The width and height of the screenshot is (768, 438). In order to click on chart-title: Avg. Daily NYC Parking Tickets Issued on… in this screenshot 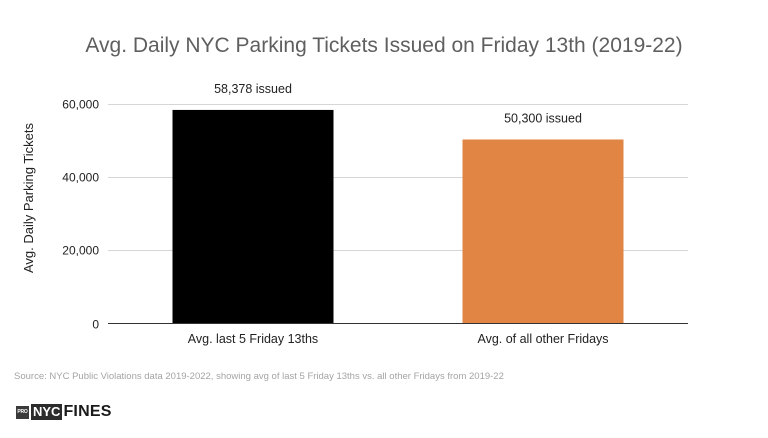, I will do `click(383, 45)`.